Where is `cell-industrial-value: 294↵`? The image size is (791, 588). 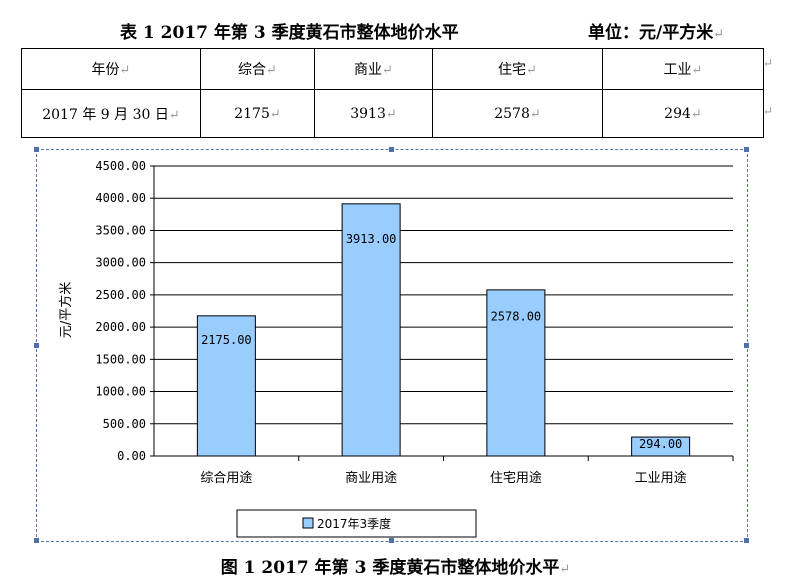
cell-industrial-value: 294↵ is located at coordinates (683, 113).